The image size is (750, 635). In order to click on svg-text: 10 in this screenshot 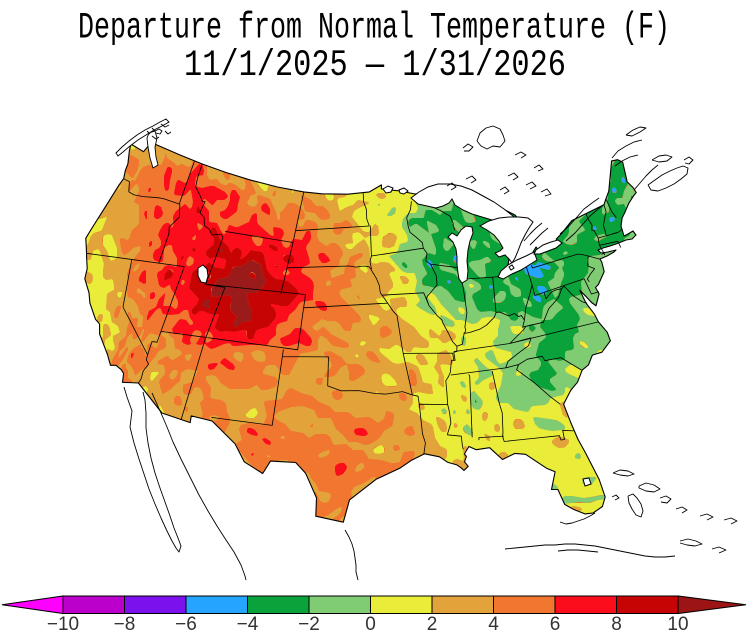, I will do `click(677, 624)`.